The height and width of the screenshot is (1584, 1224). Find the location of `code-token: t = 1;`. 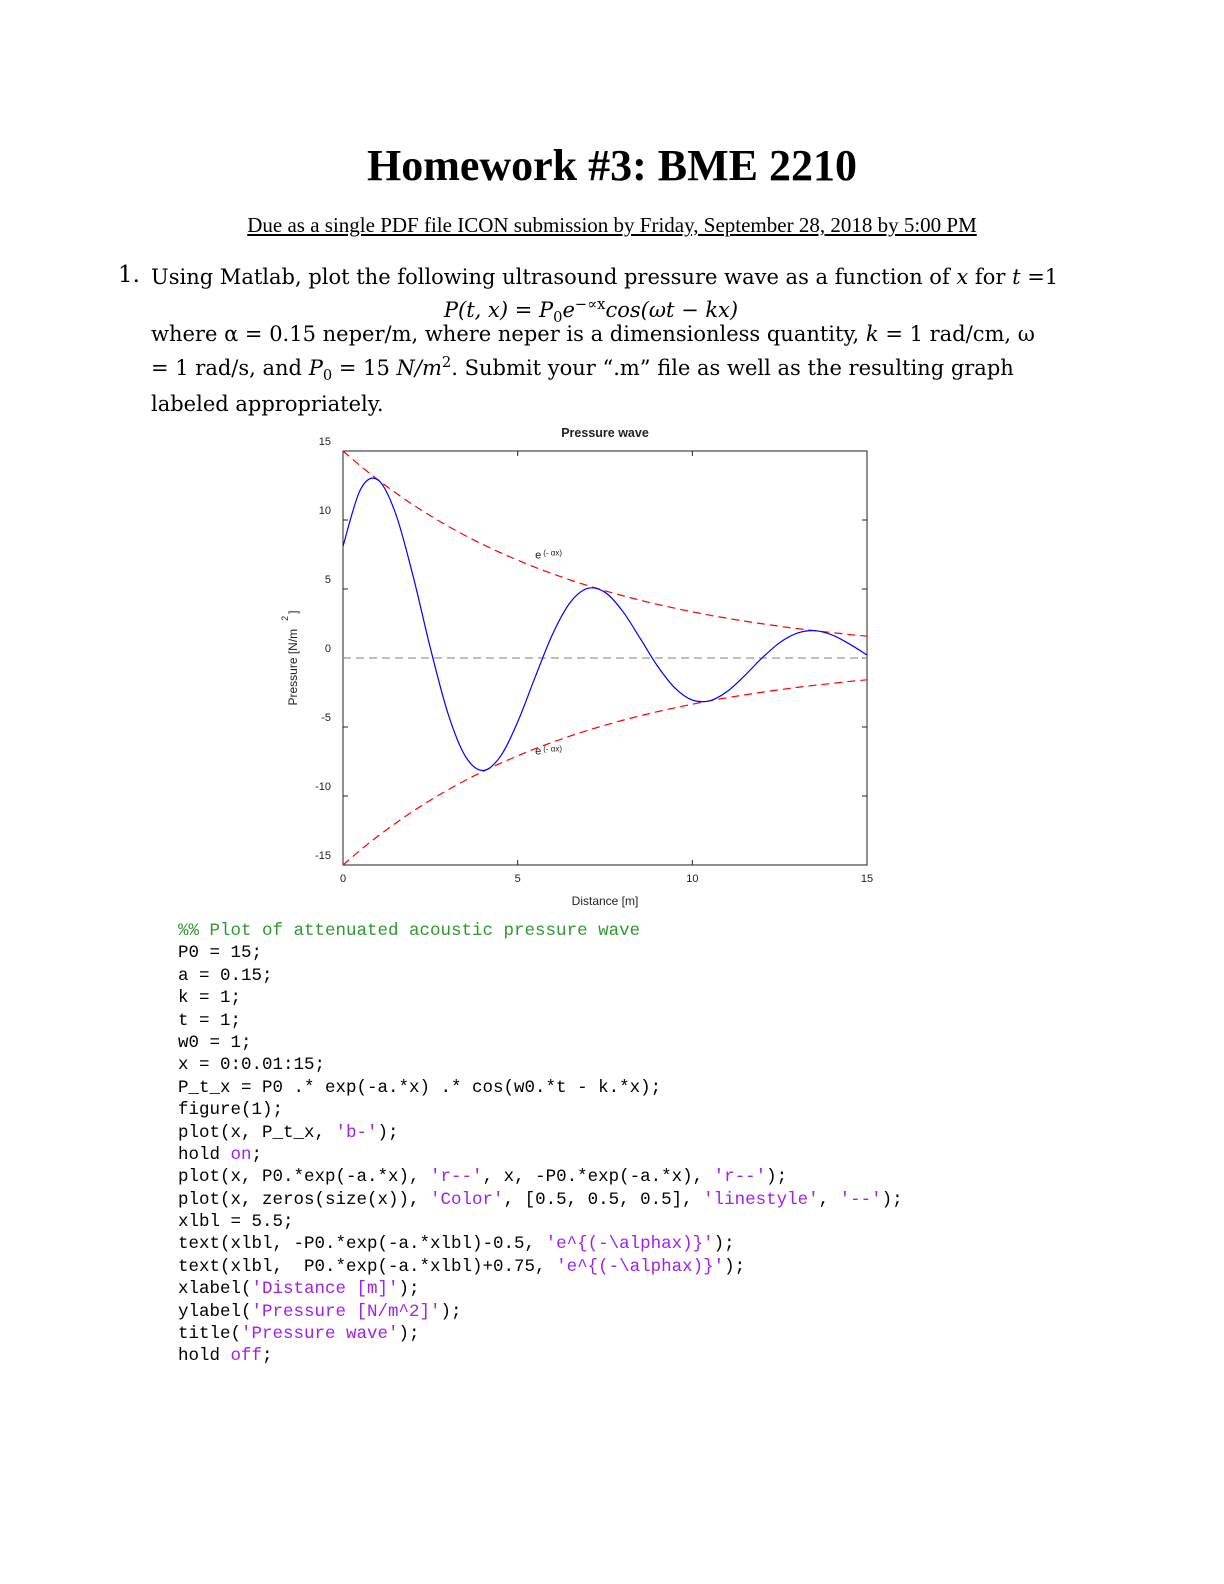

code-token: t = 1; is located at coordinates (210, 1020).